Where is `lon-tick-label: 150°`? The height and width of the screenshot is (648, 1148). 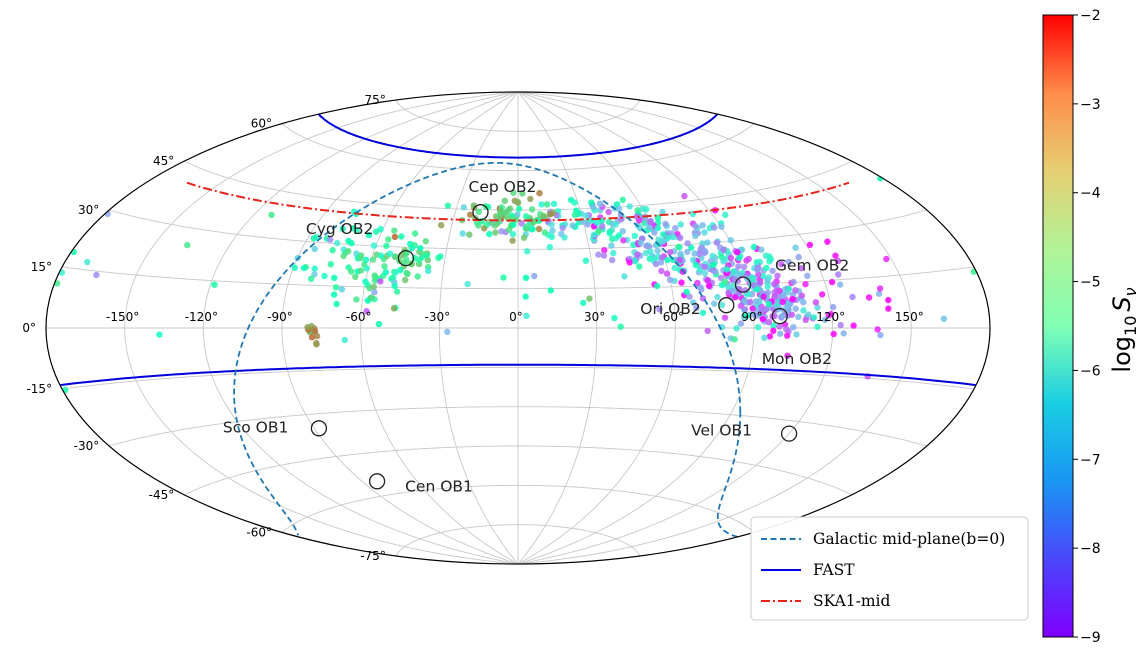
lon-tick-label: 150° is located at coordinates (909, 317).